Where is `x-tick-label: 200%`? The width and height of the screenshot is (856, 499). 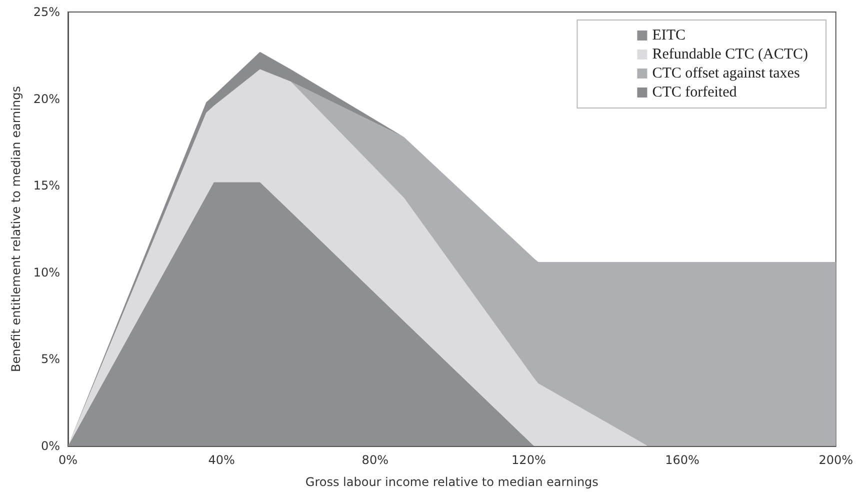 x-tick-label: 200% is located at coordinates (836, 460).